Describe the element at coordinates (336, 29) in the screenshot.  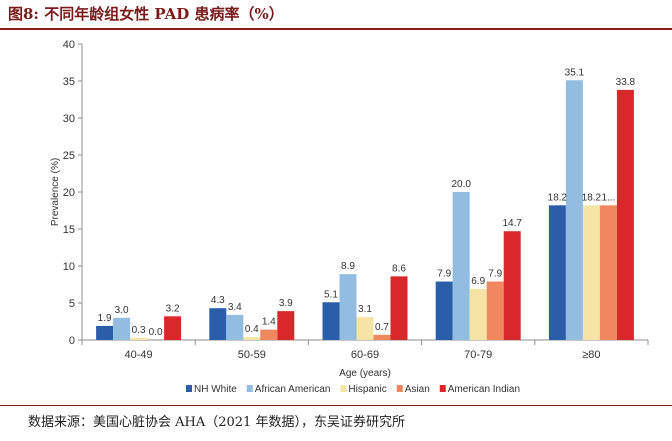
I see `top-rule` at that location.